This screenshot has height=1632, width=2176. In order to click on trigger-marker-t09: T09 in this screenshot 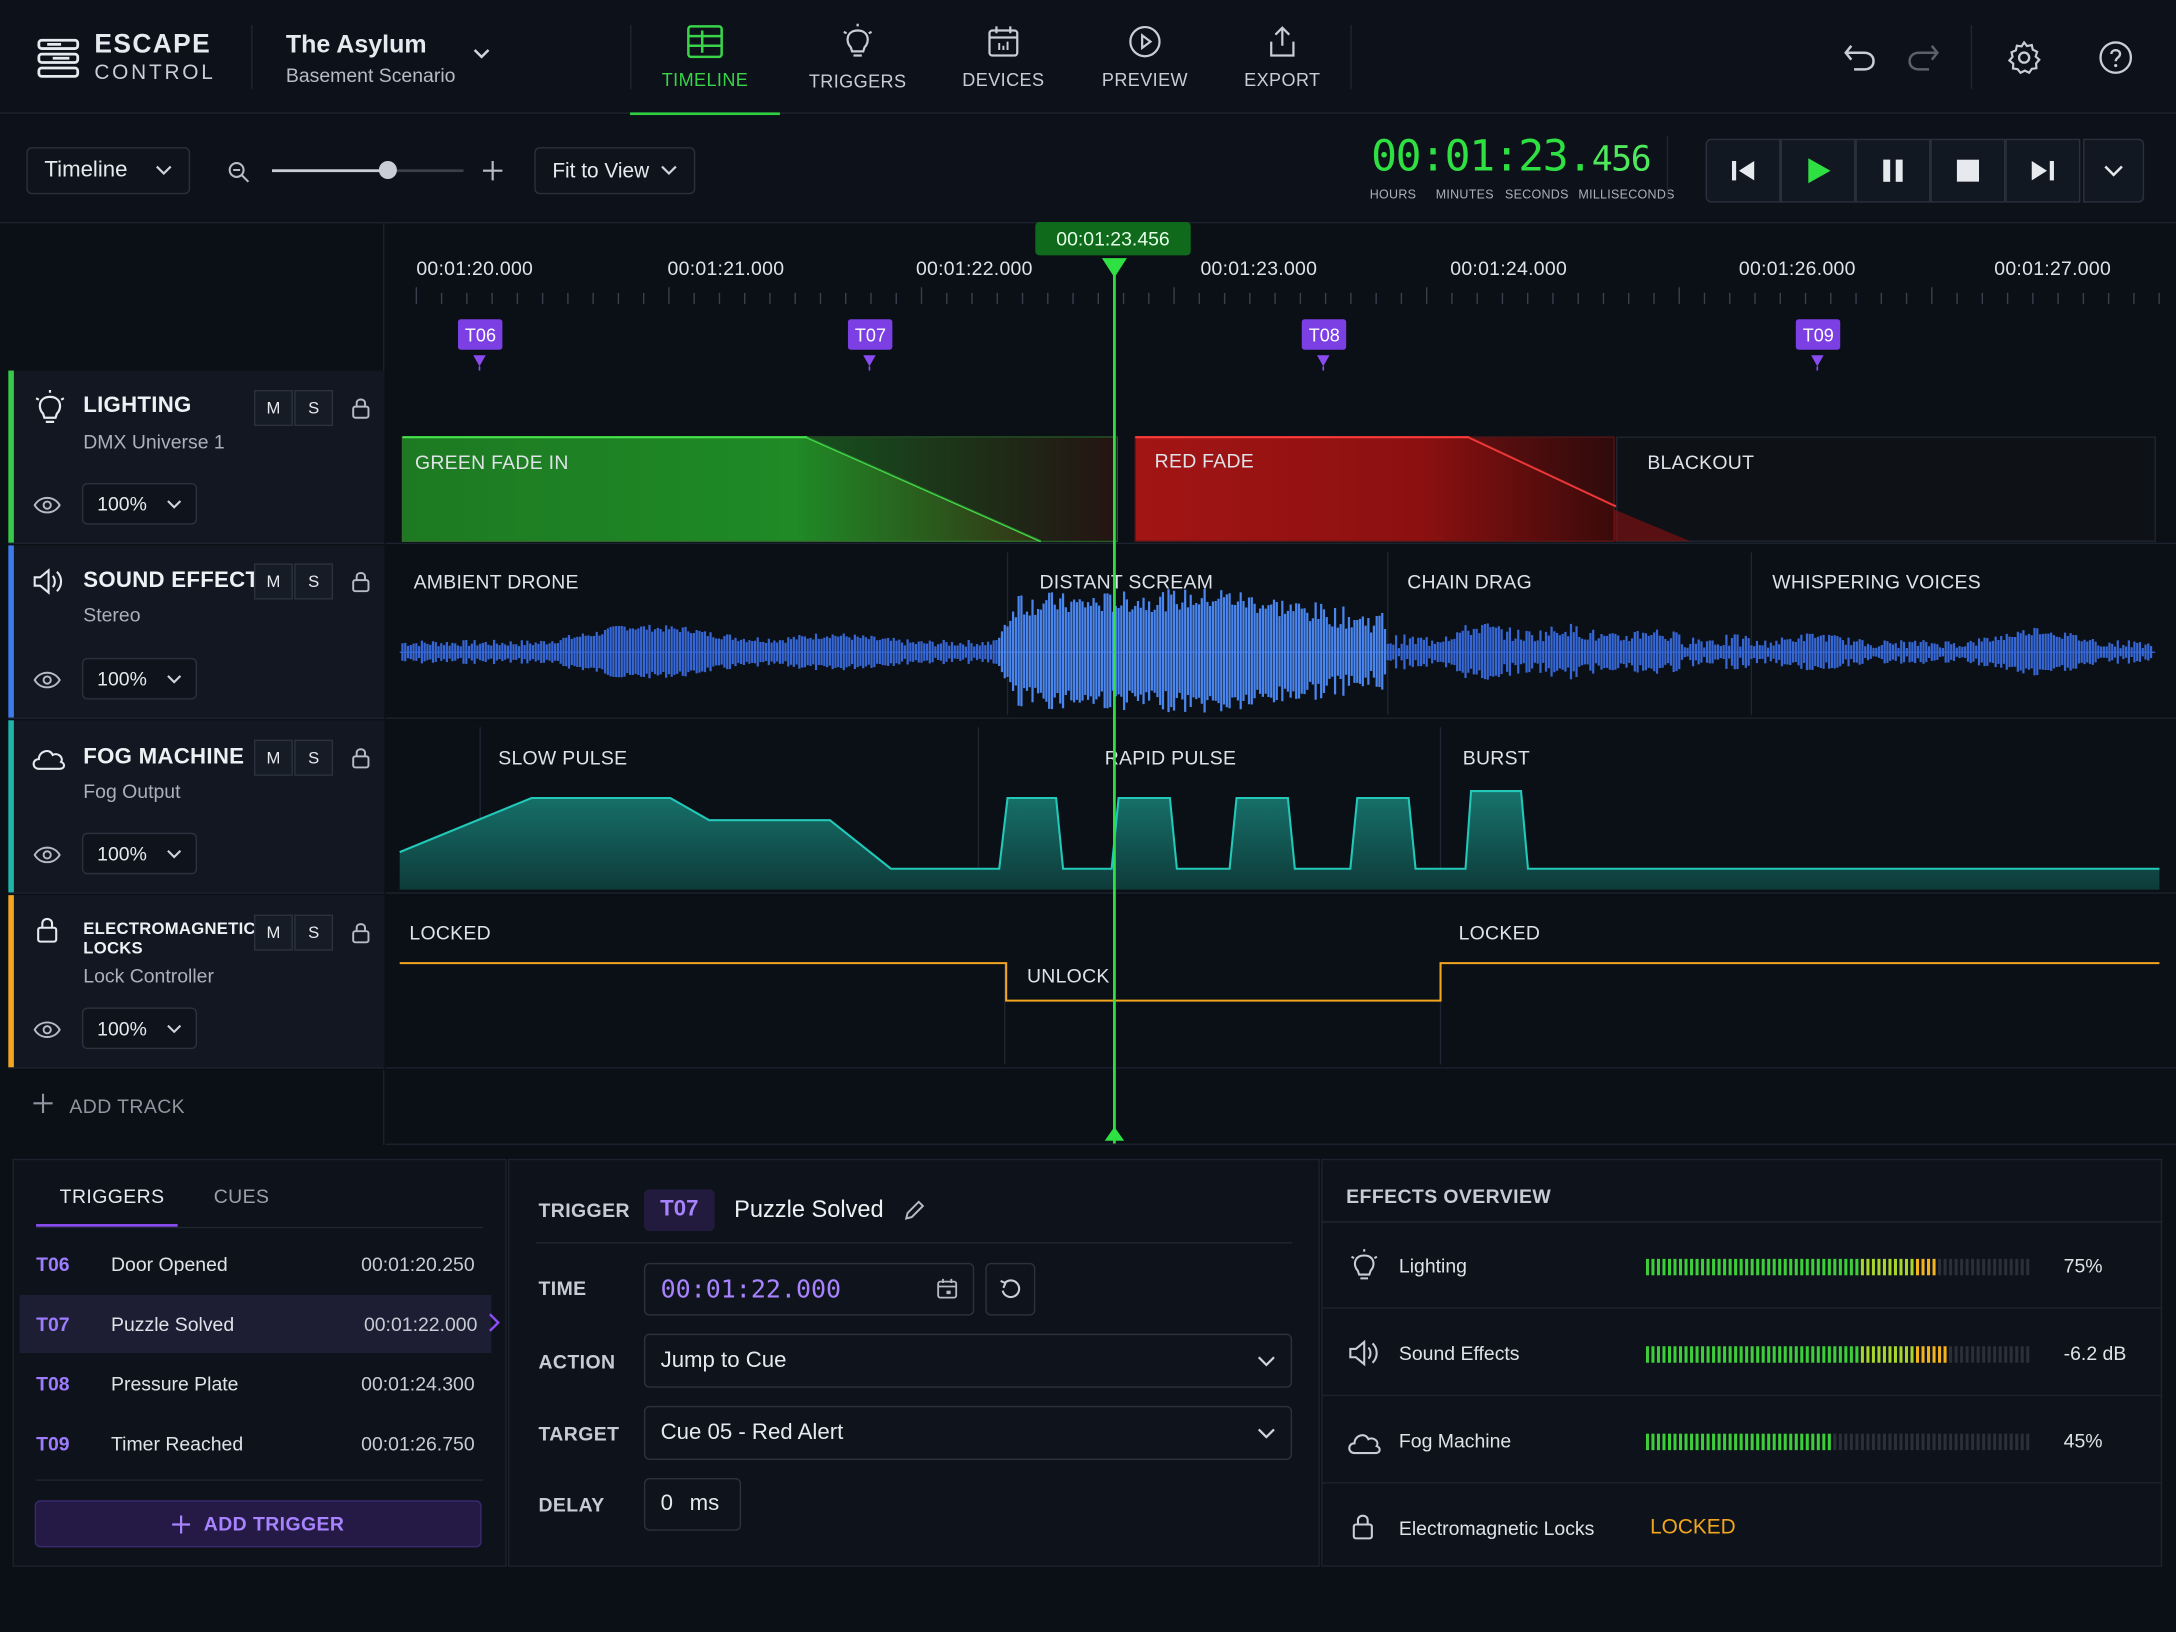, I will do `click(1818, 334)`.